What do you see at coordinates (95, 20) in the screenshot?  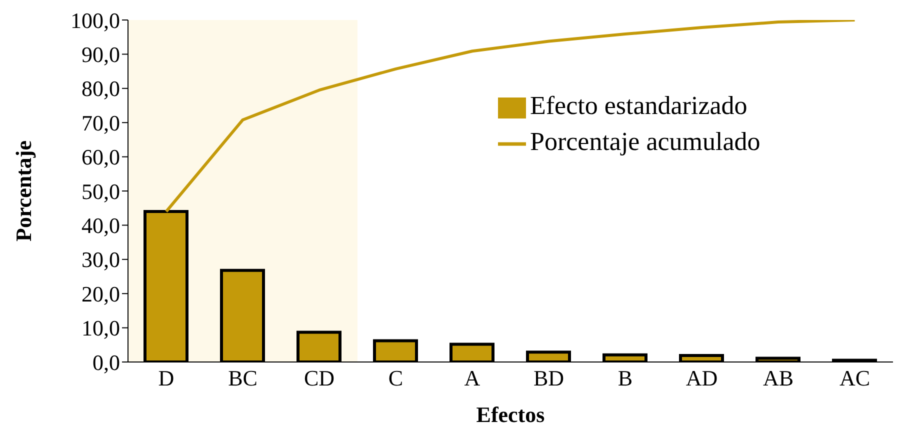 I see `y-tick-label: 100,0` at bounding box center [95, 20].